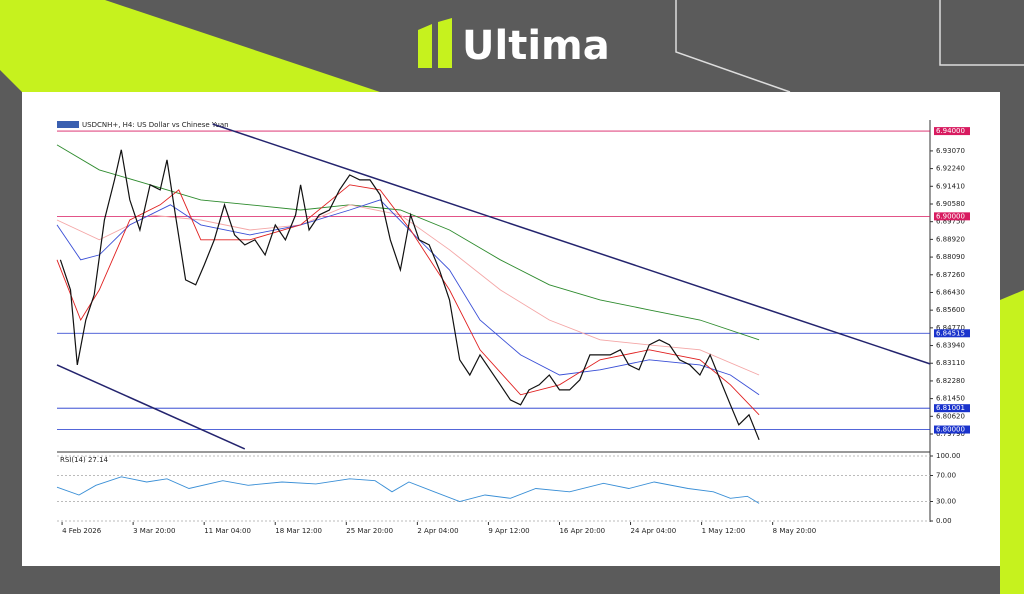 The height and width of the screenshot is (598, 1024). I want to click on y-tick-label: 6.85600, so click(950, 310).